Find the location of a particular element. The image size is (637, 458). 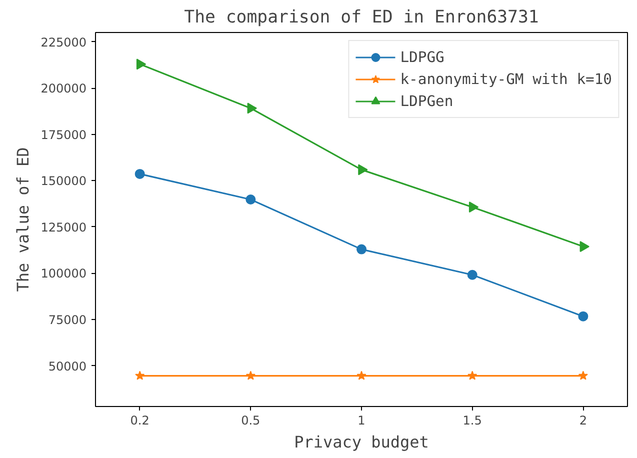

x-tick-label: 0.2 is located at coordinates (140, 421).